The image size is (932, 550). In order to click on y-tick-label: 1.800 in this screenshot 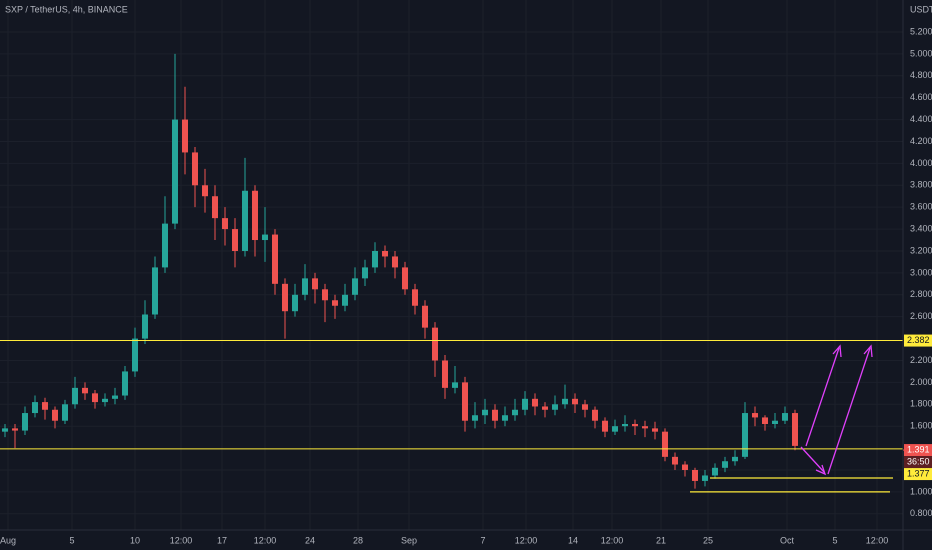, I will do `click(921, 404)`.